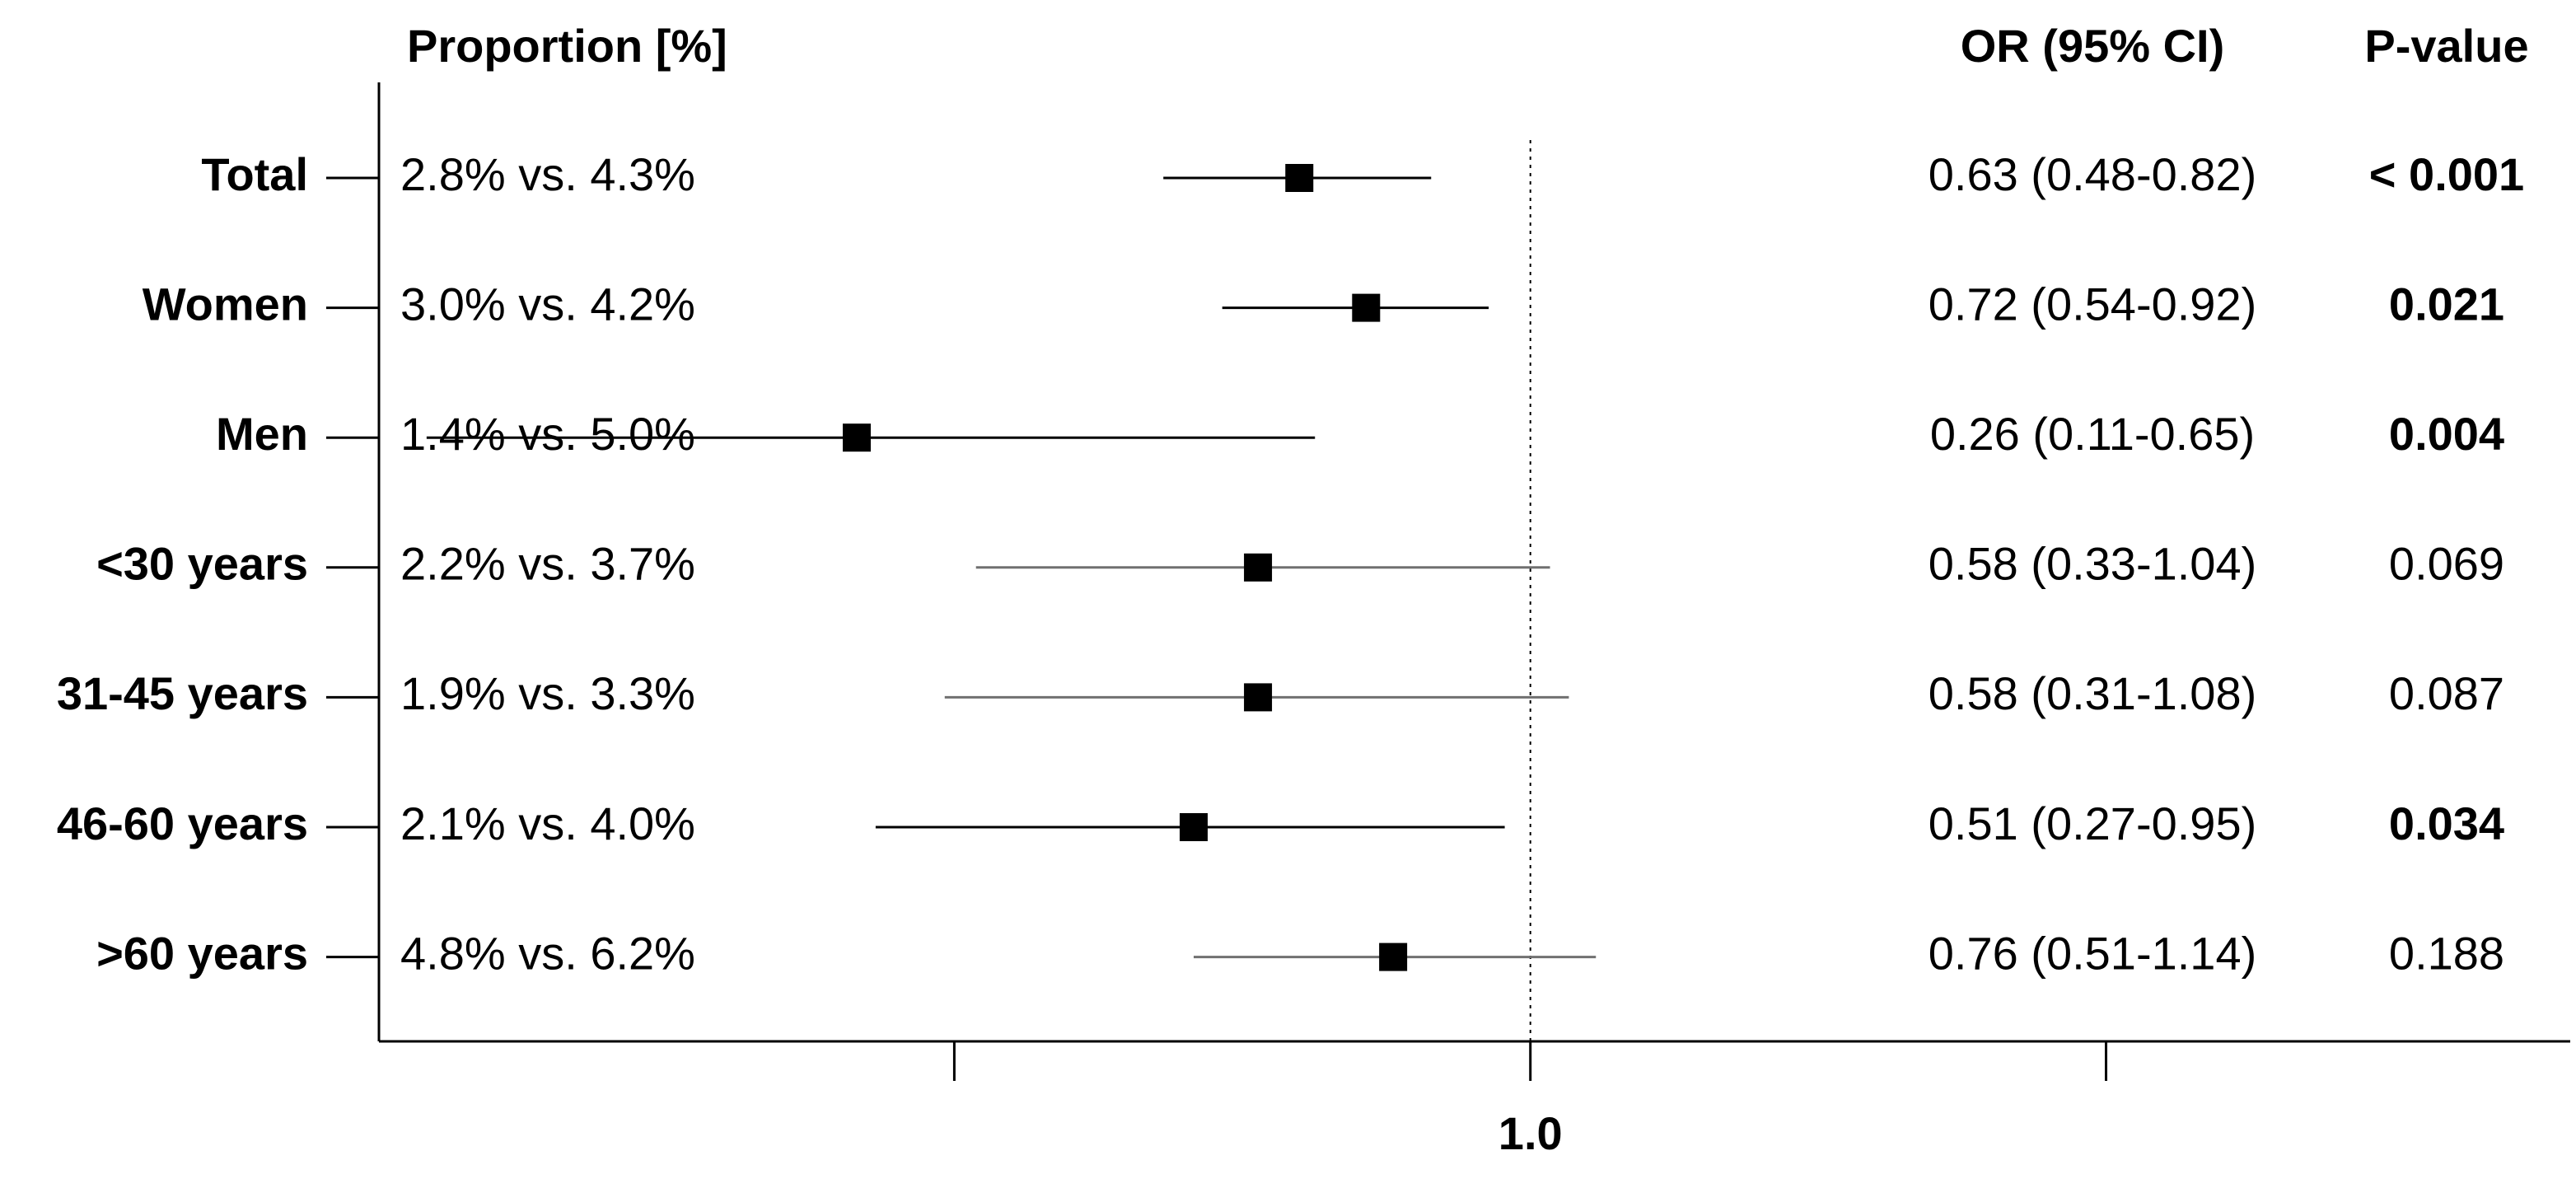 Image resolution: width=2576 pixels, height=1188 pixels. I want to click on proportion-header: Proportion [%], so click(567, 46).